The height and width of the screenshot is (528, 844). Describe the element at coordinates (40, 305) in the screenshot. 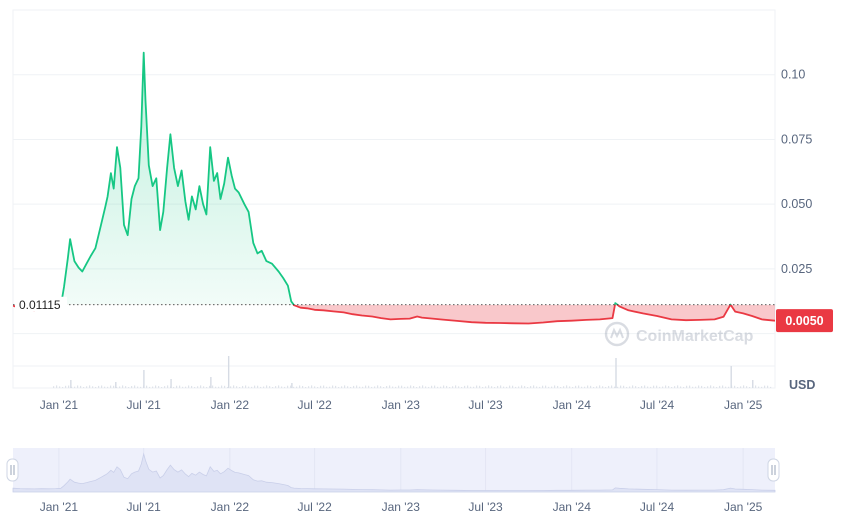

I see `baseline-label: 0.01115` at that location.